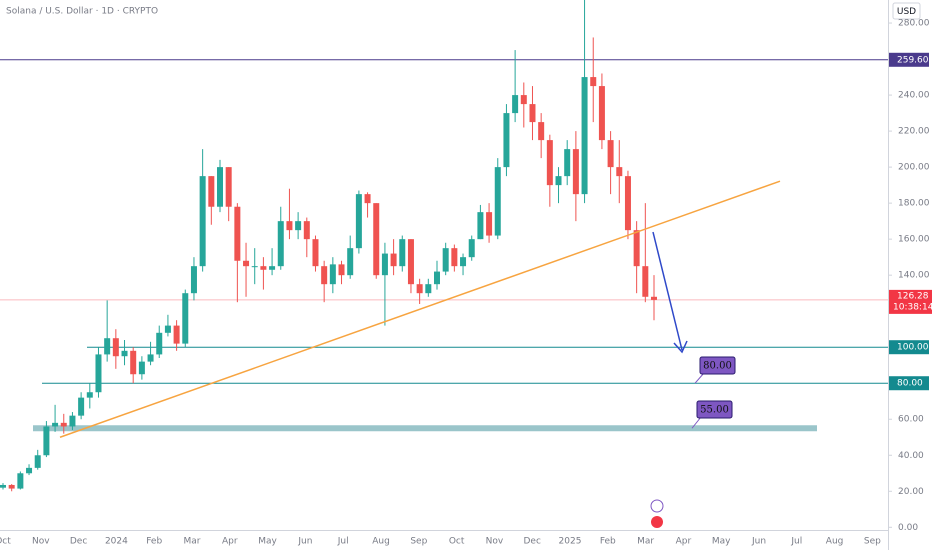  What do you see at coordinates (82, 12) in the screenshot?
I see `chart-title: Solana / U.S. Dollar · 1D · CRYPTO` at bounding box center [82, 12].